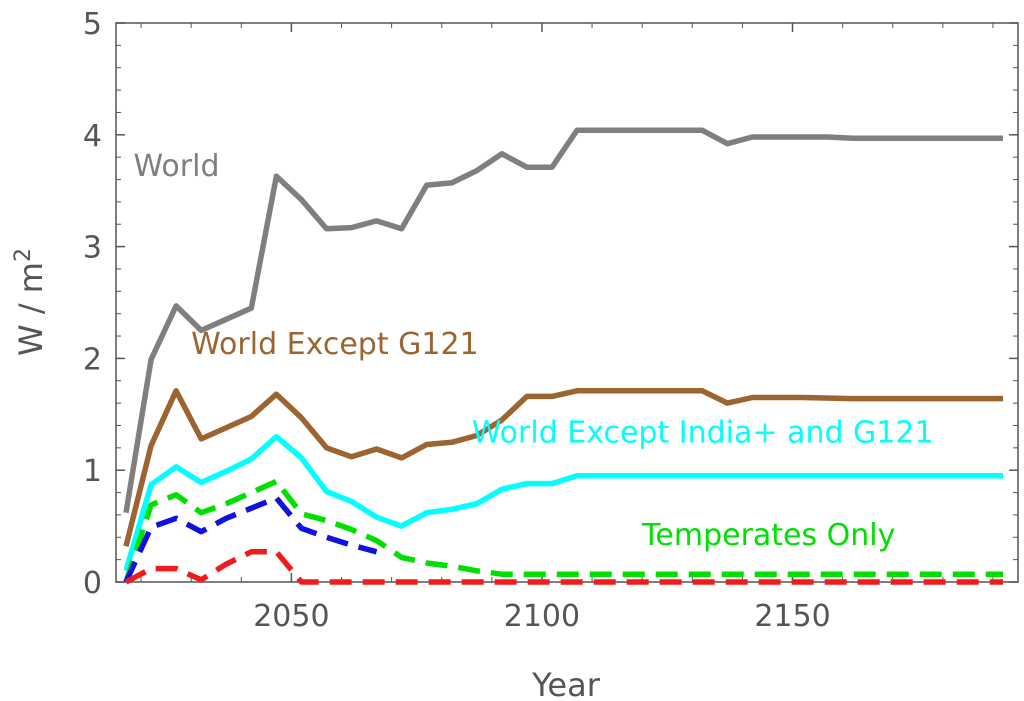 The image size is (1024, 701). What do you see at coordinates (768, 535) in the screenshot?
I see `series-label-temperates-only: Temperates Only` at bounding box center [768, 535].